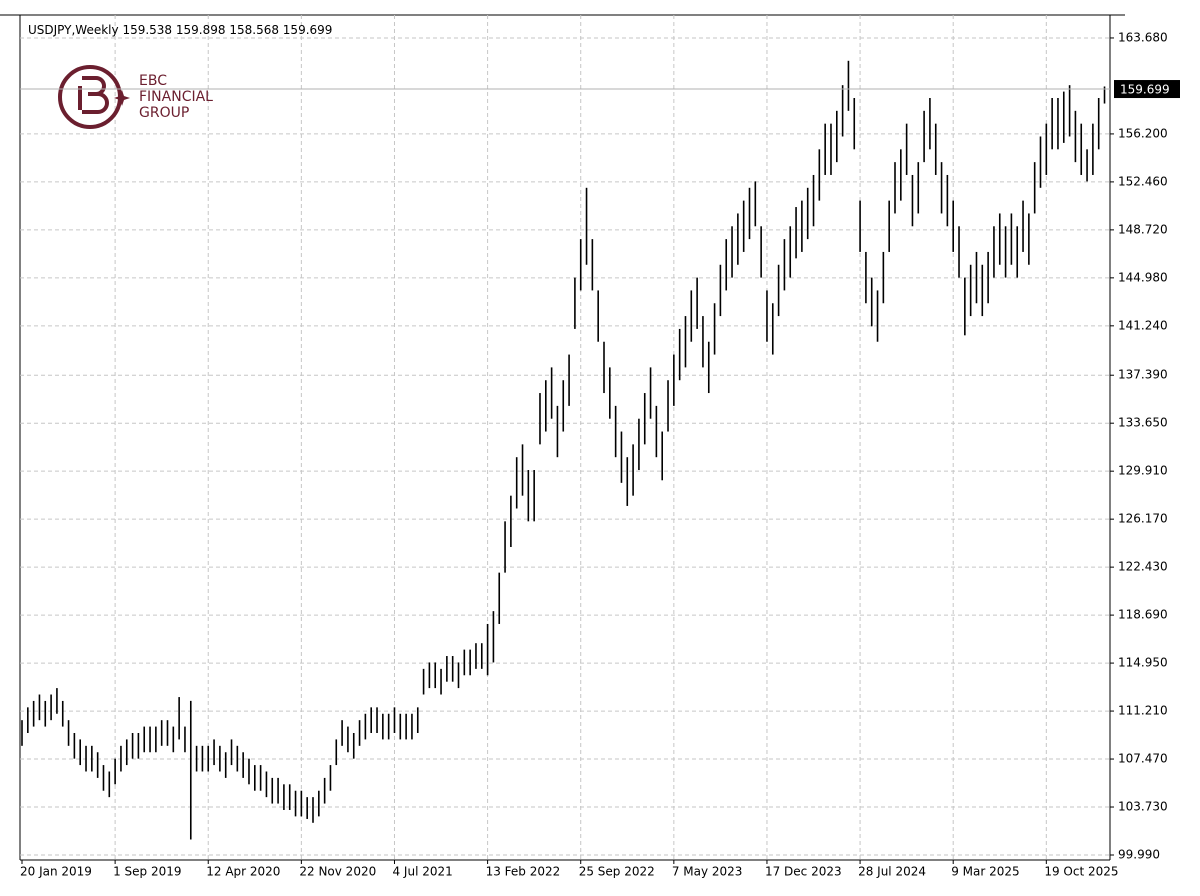 This screenshot has height=896, width=1200. What do you see at coordinates (617, 872) in the screenshot?
I see `x-tick-label: 25 Sep 2022` at bounding box center [617, 872].